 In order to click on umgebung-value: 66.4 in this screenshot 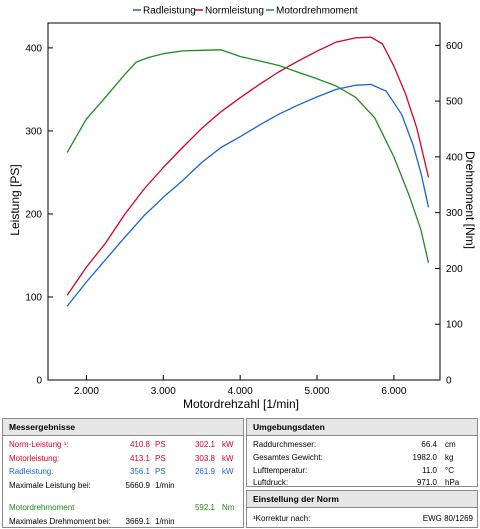, I will do `click(429, 444)`.